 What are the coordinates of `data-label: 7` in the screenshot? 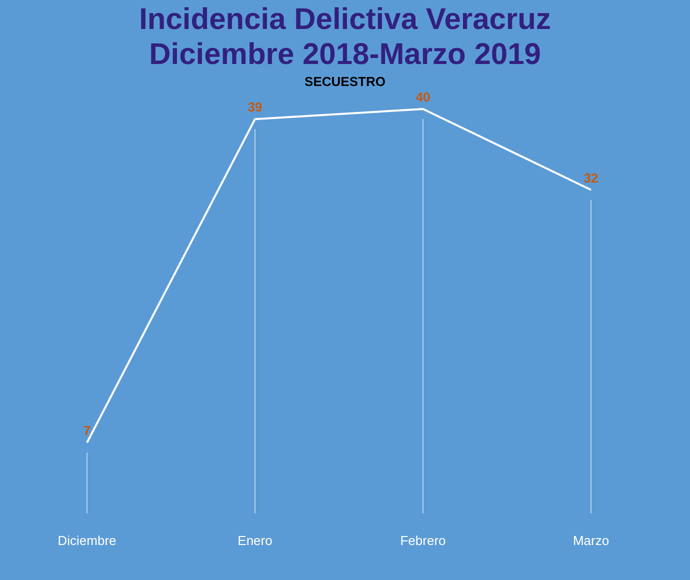 It's located at (87, 430).